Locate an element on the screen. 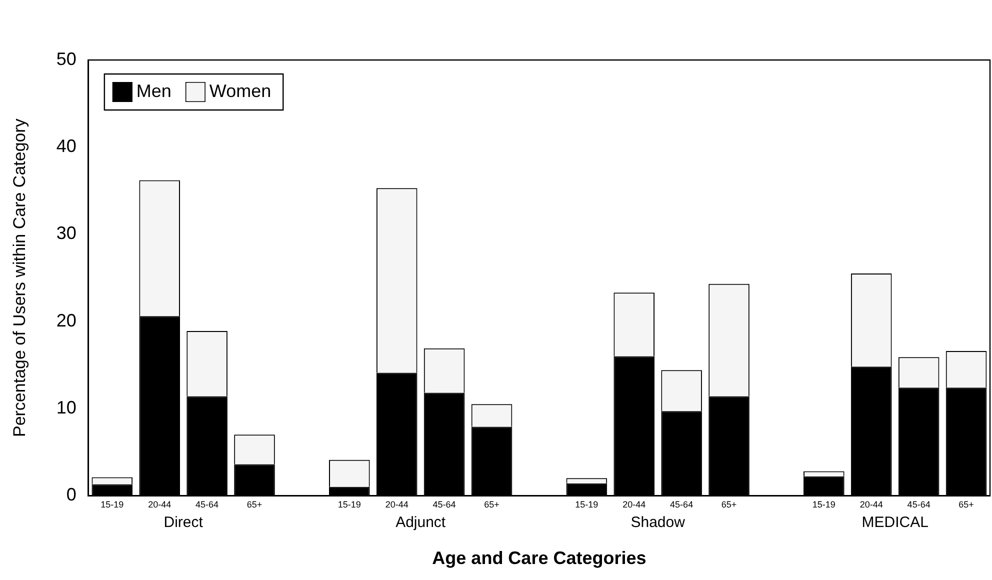 This screenshot has height=580, width=992. y-tick-label: 10 is located at coordinates (66, 407).